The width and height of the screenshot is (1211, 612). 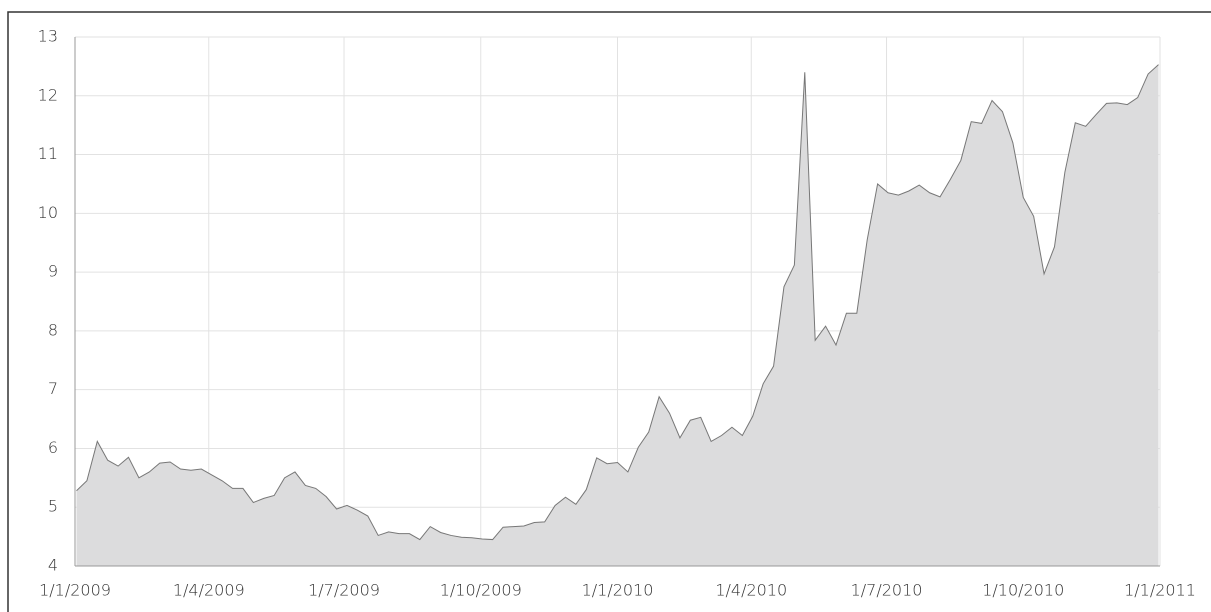 What do you see at coordinates (209, 590) in the screenshot?
I see `x-tick-label: 1/4/2009` at bounding box center [209, 590].